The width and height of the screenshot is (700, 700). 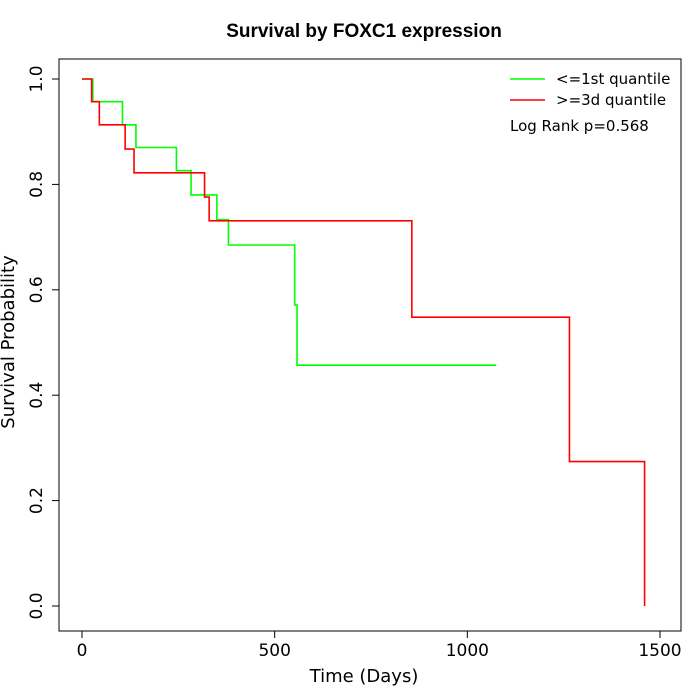 I want to click on y-tick-label: 1.0, so click(x=37, y=78).